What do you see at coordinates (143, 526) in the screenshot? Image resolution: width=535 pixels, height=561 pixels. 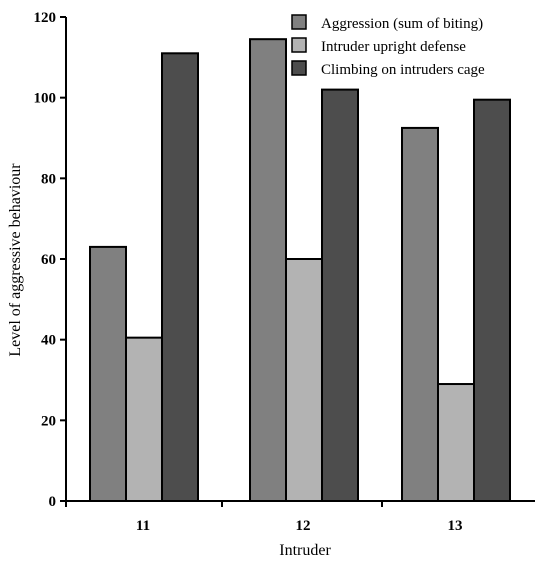 I see `x-tick-label-11: 11` at bounding box center [143, 526].